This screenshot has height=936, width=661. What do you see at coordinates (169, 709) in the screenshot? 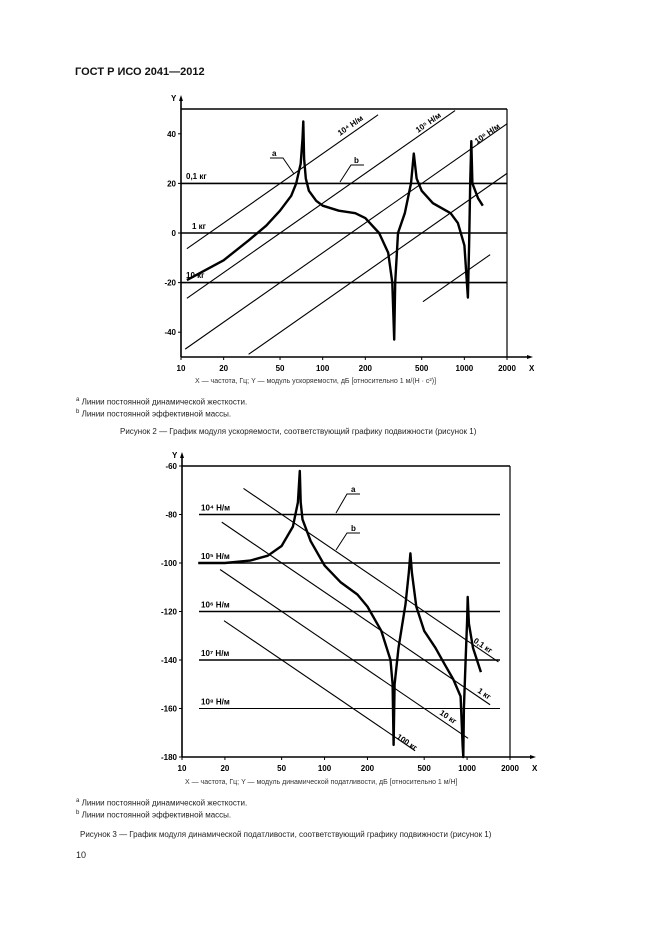
I see `y-tick-label: -160` at bounding box center [169, 709].